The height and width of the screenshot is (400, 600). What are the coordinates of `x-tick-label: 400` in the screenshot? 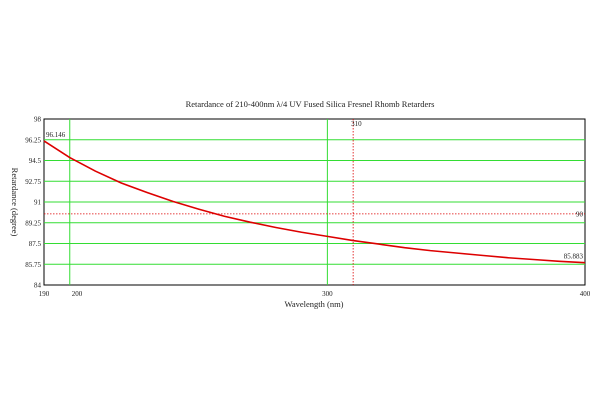 It's located at (585, 294).